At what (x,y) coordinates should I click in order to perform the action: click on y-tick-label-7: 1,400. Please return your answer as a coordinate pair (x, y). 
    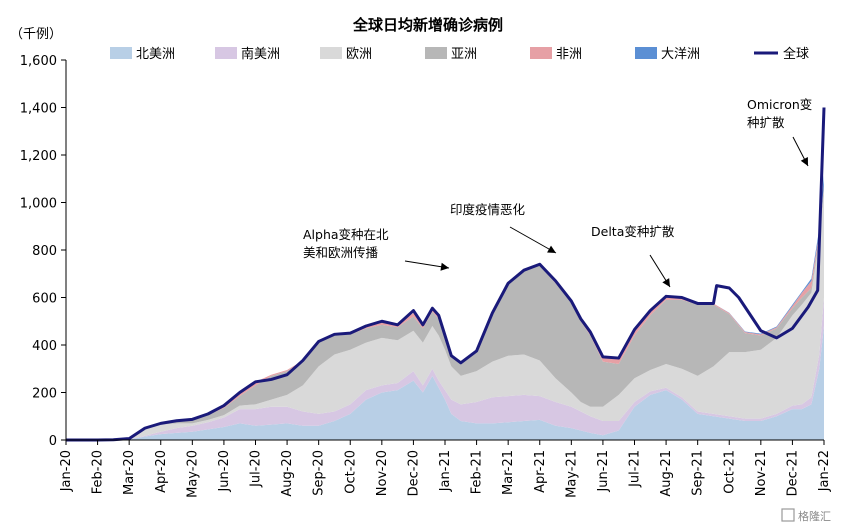
    Looking at the image, I should click on (38, 109).